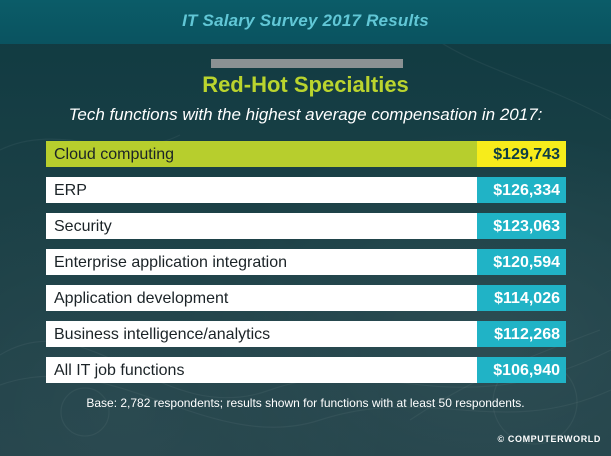 This screenshot has height=456, width=611. What do you see at coordinates (526, 370) in the screenshot?
I see `salary-value-label: $106,940` at bounding box center [526, 370].